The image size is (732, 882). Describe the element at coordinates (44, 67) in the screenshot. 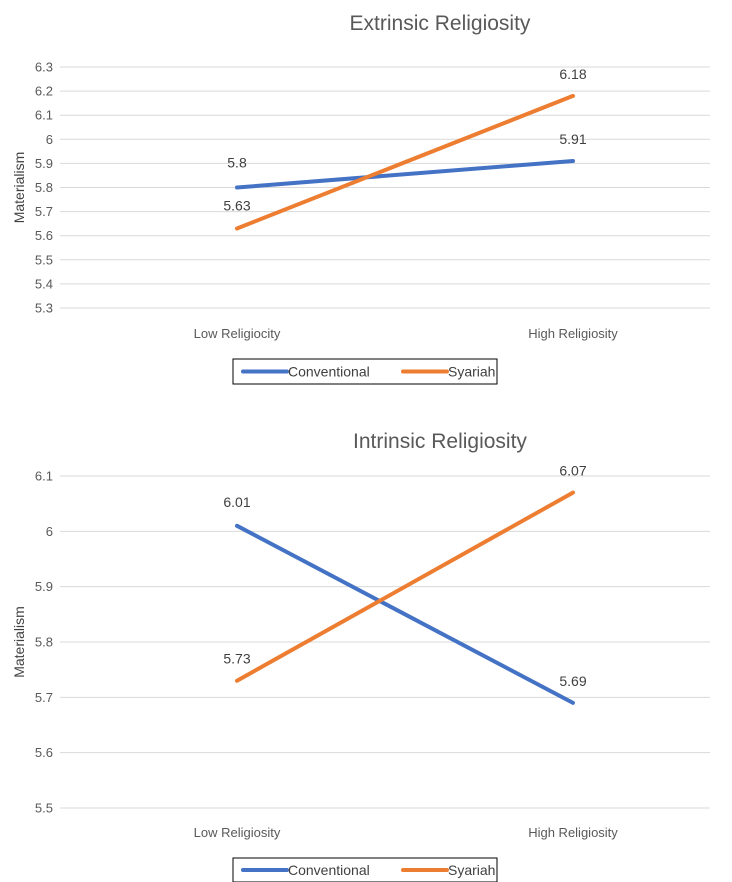

I see `y-tick-label: 6.3` at that location.